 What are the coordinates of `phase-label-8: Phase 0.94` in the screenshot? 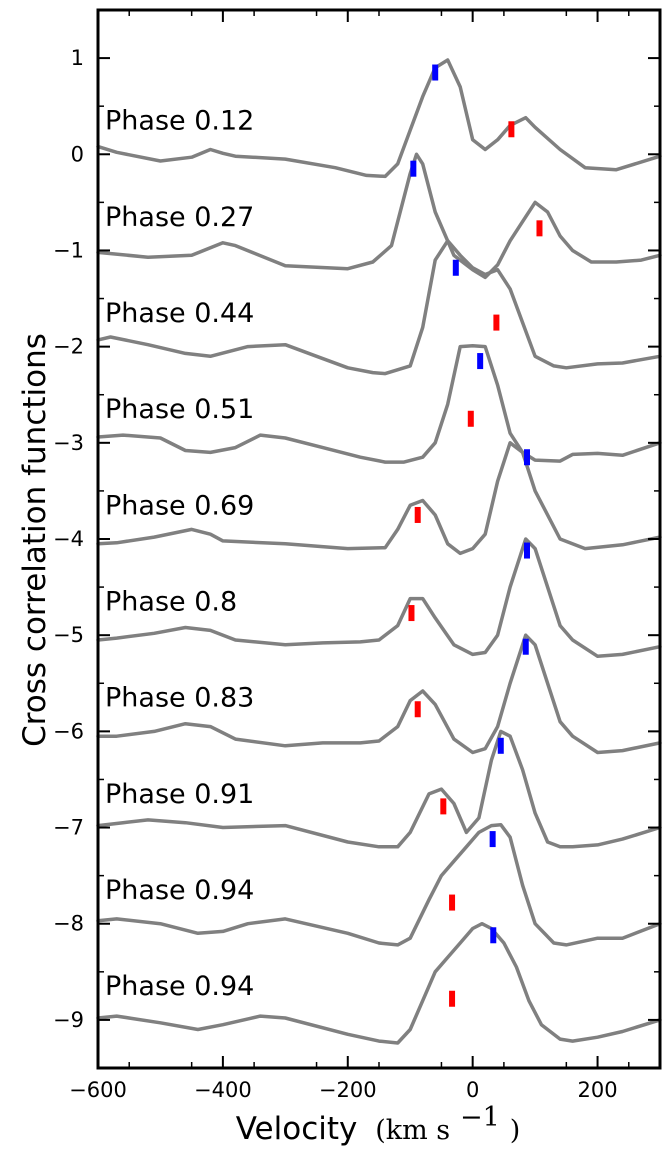 It's located at (179, 890).